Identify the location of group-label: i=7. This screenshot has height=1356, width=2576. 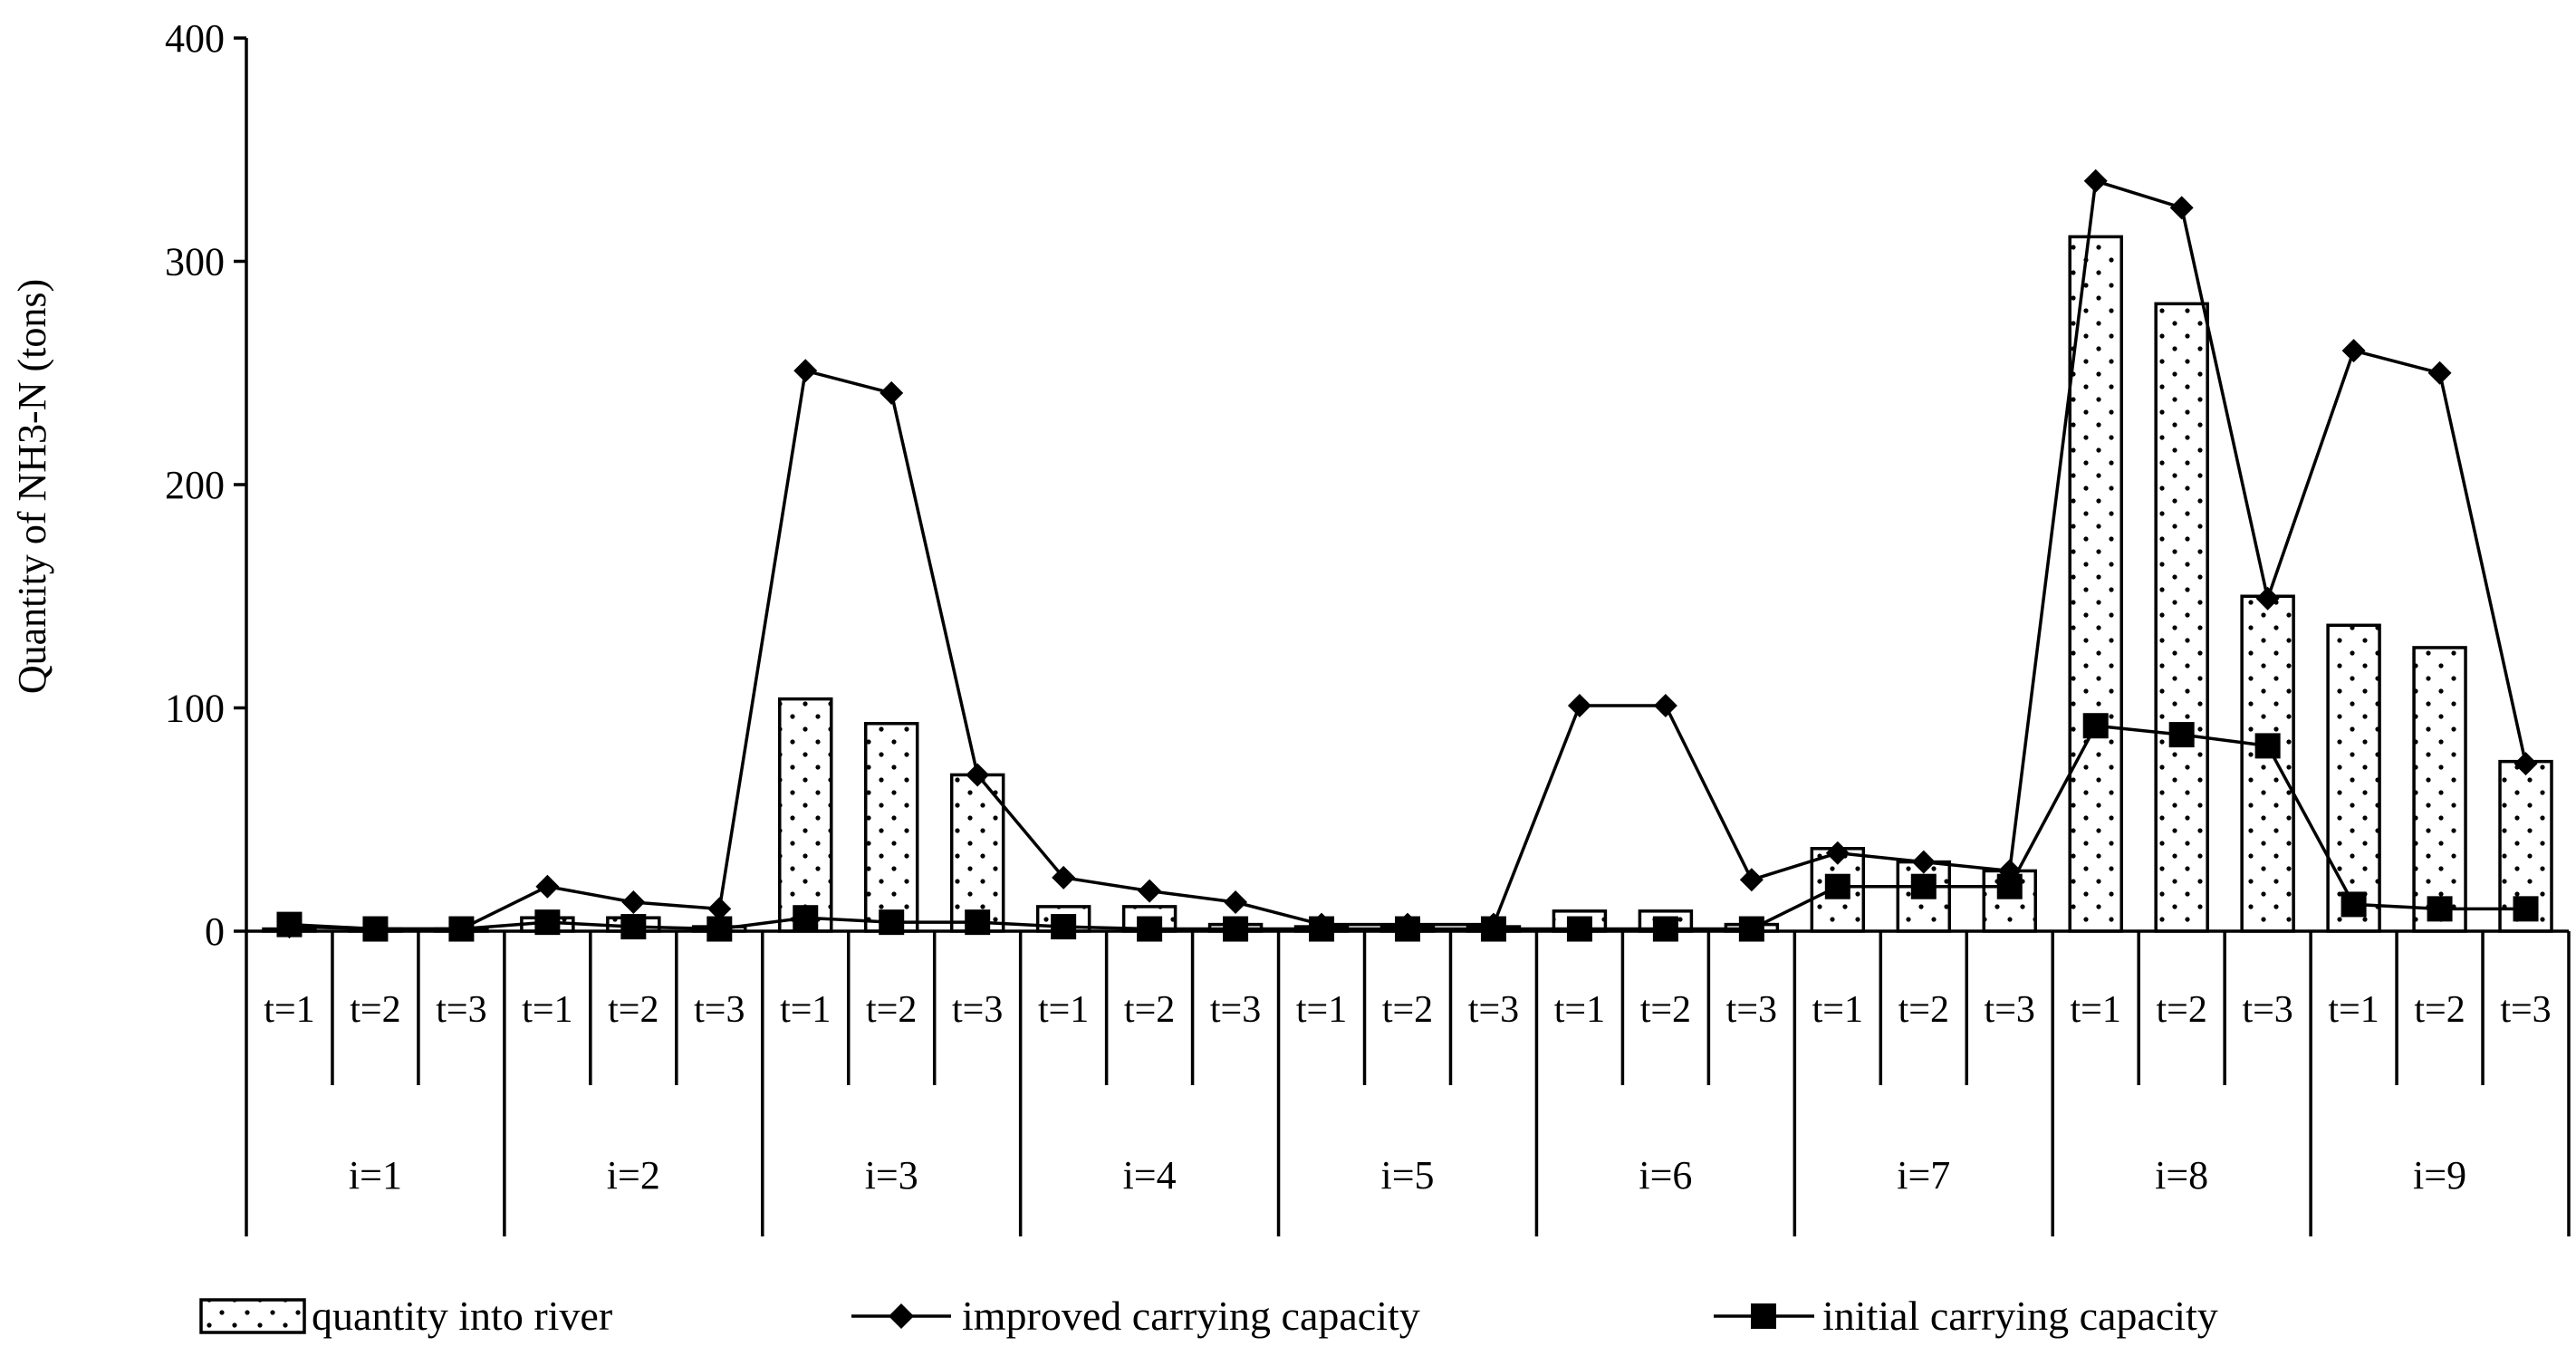
(1923, 1175).